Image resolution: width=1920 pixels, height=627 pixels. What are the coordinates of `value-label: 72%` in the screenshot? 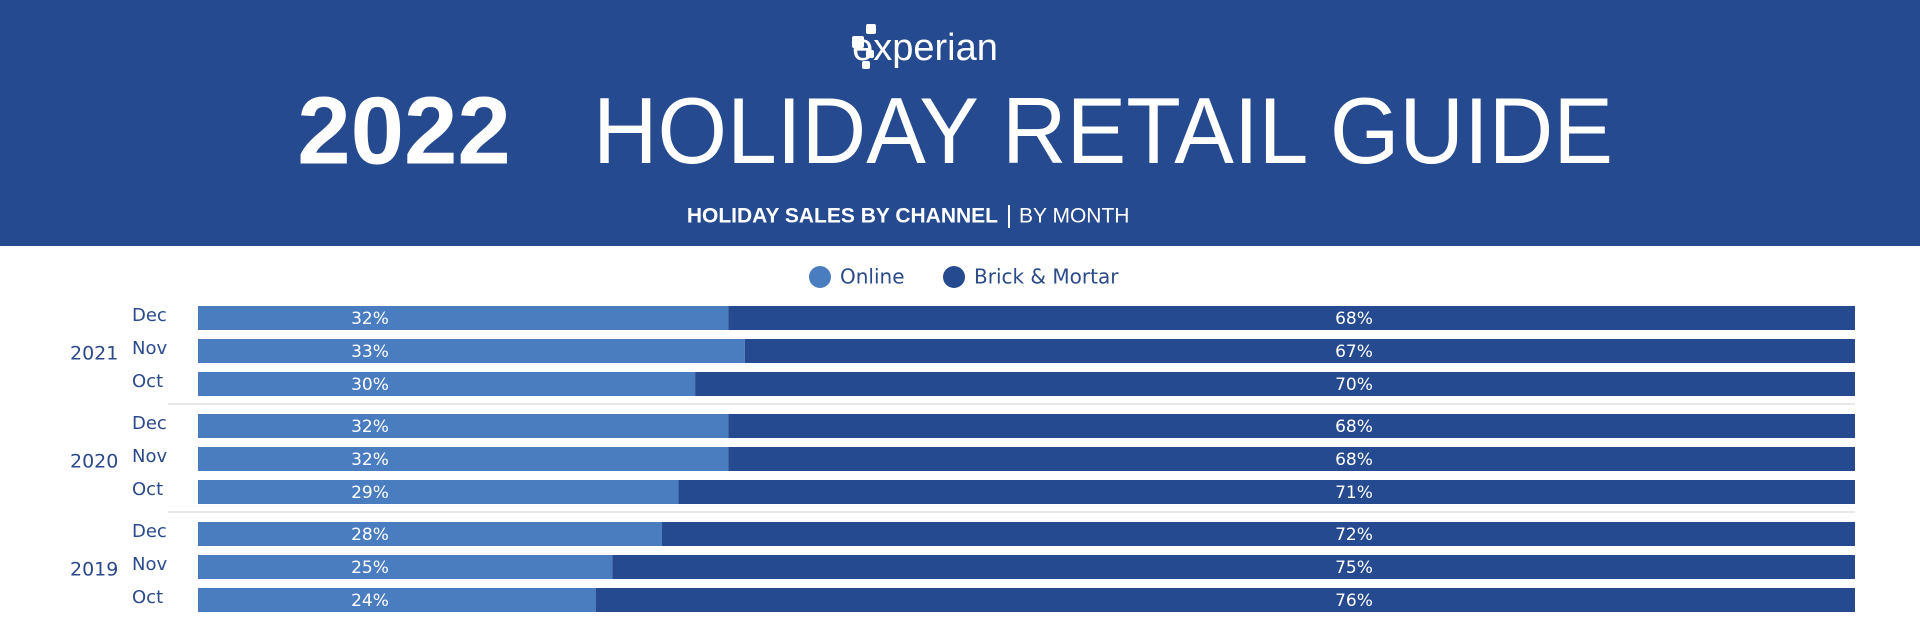 It's located at (1354, 535).